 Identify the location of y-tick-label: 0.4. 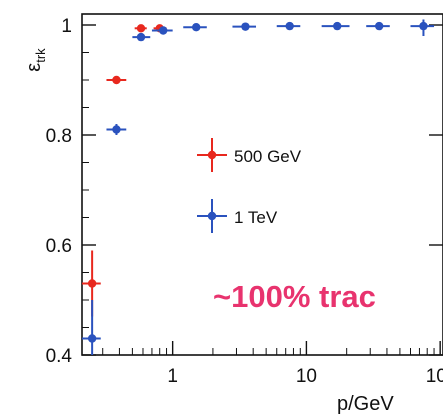
(59, 356).